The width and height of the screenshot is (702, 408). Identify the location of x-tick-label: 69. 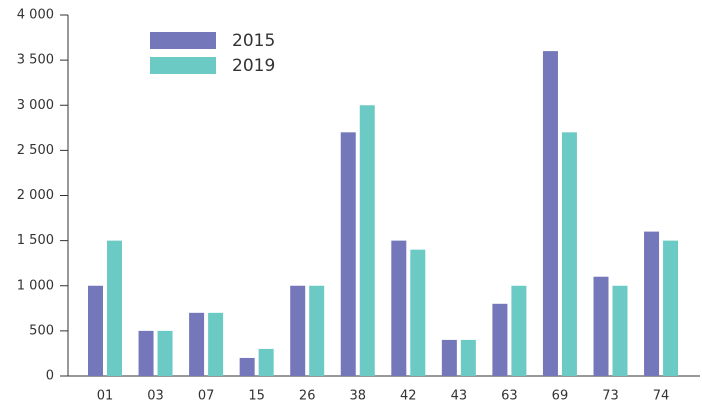
(560, 396).